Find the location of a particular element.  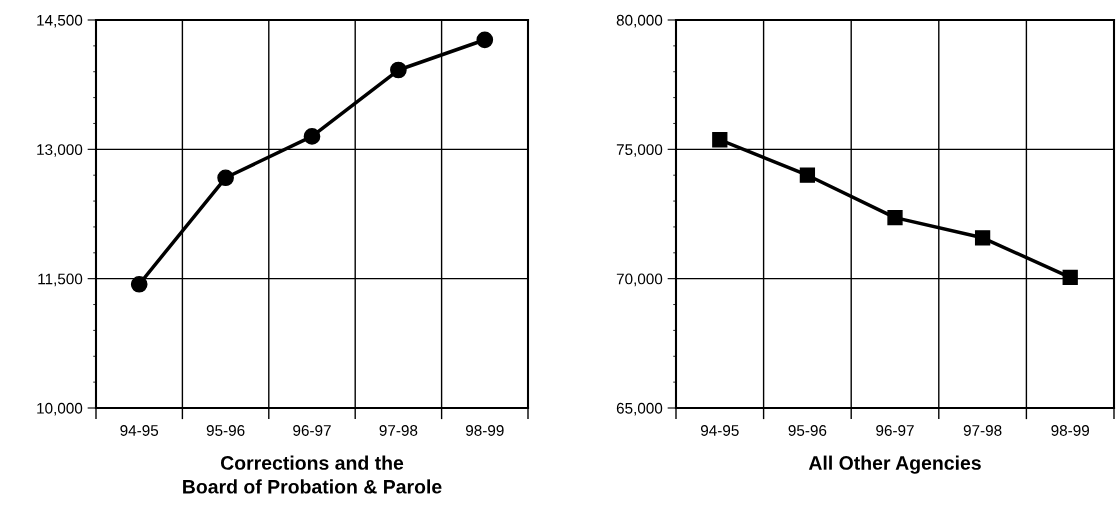

x-axis-title: All Other Agencies is located at coordinates (894, 464).